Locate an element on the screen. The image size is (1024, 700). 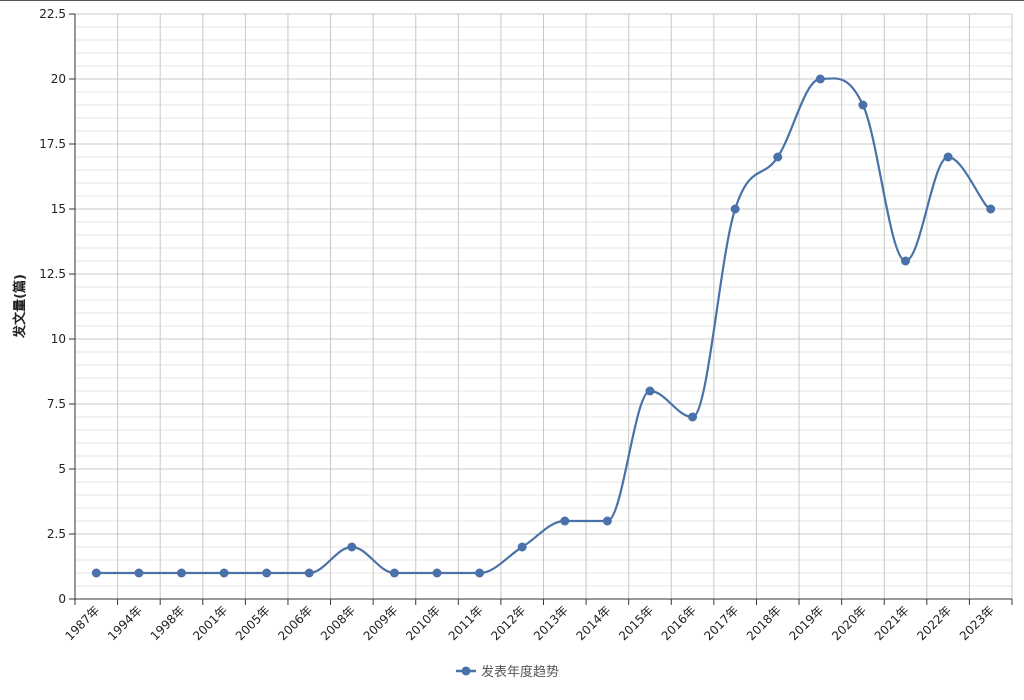
x-tick-label: 2008年 is located at coordinates (338, 623).